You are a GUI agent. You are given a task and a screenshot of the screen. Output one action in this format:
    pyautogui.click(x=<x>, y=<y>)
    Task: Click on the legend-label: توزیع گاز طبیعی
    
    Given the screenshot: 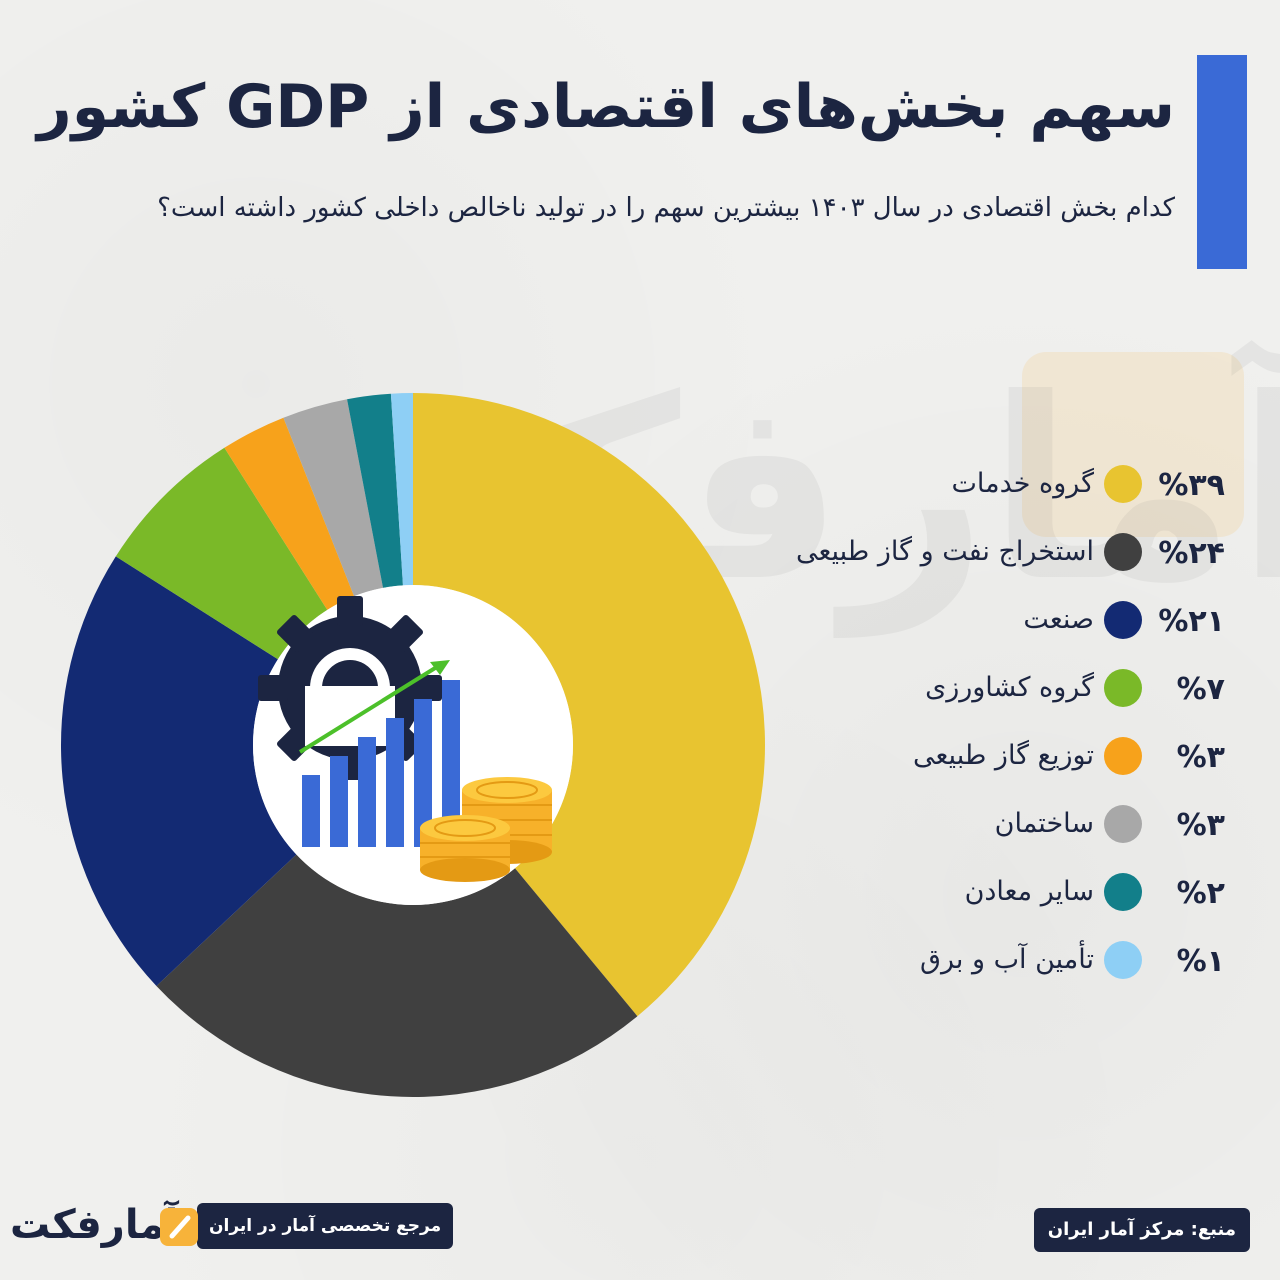 What is the action you would take?
    pyautogui.click(x=1003, y=755)
    